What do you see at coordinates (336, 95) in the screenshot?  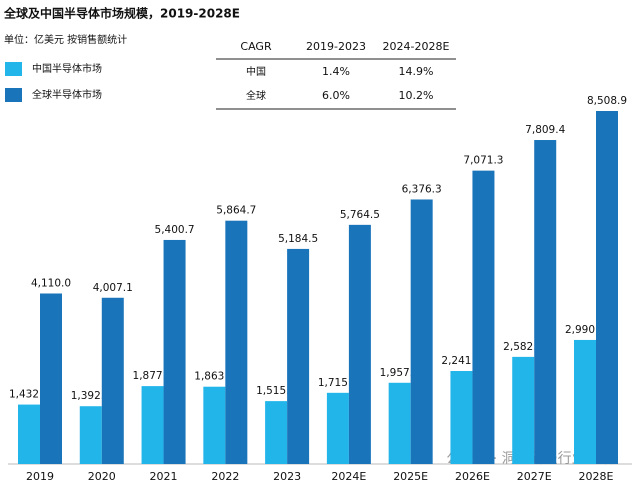 I see `table-cell: 6.0%` at bounding box center [336, 95].